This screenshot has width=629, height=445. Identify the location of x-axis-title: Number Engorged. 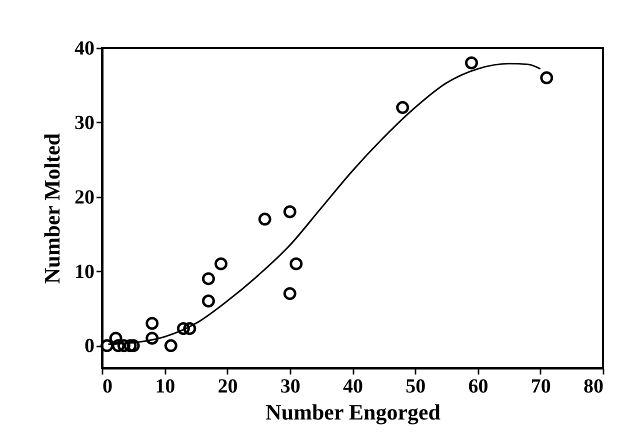
(353, 412).